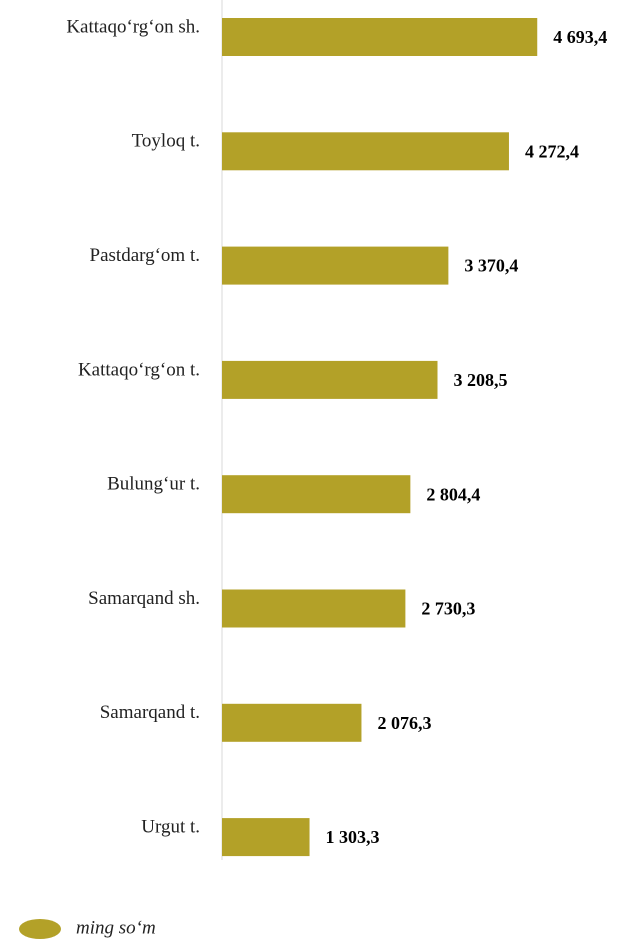 The image size is (639, 943). What do you see at coordinates (150, 712) in the screenshot?
I see `y-tick-label: Samarqand t.` at bounding box center [150, 712].